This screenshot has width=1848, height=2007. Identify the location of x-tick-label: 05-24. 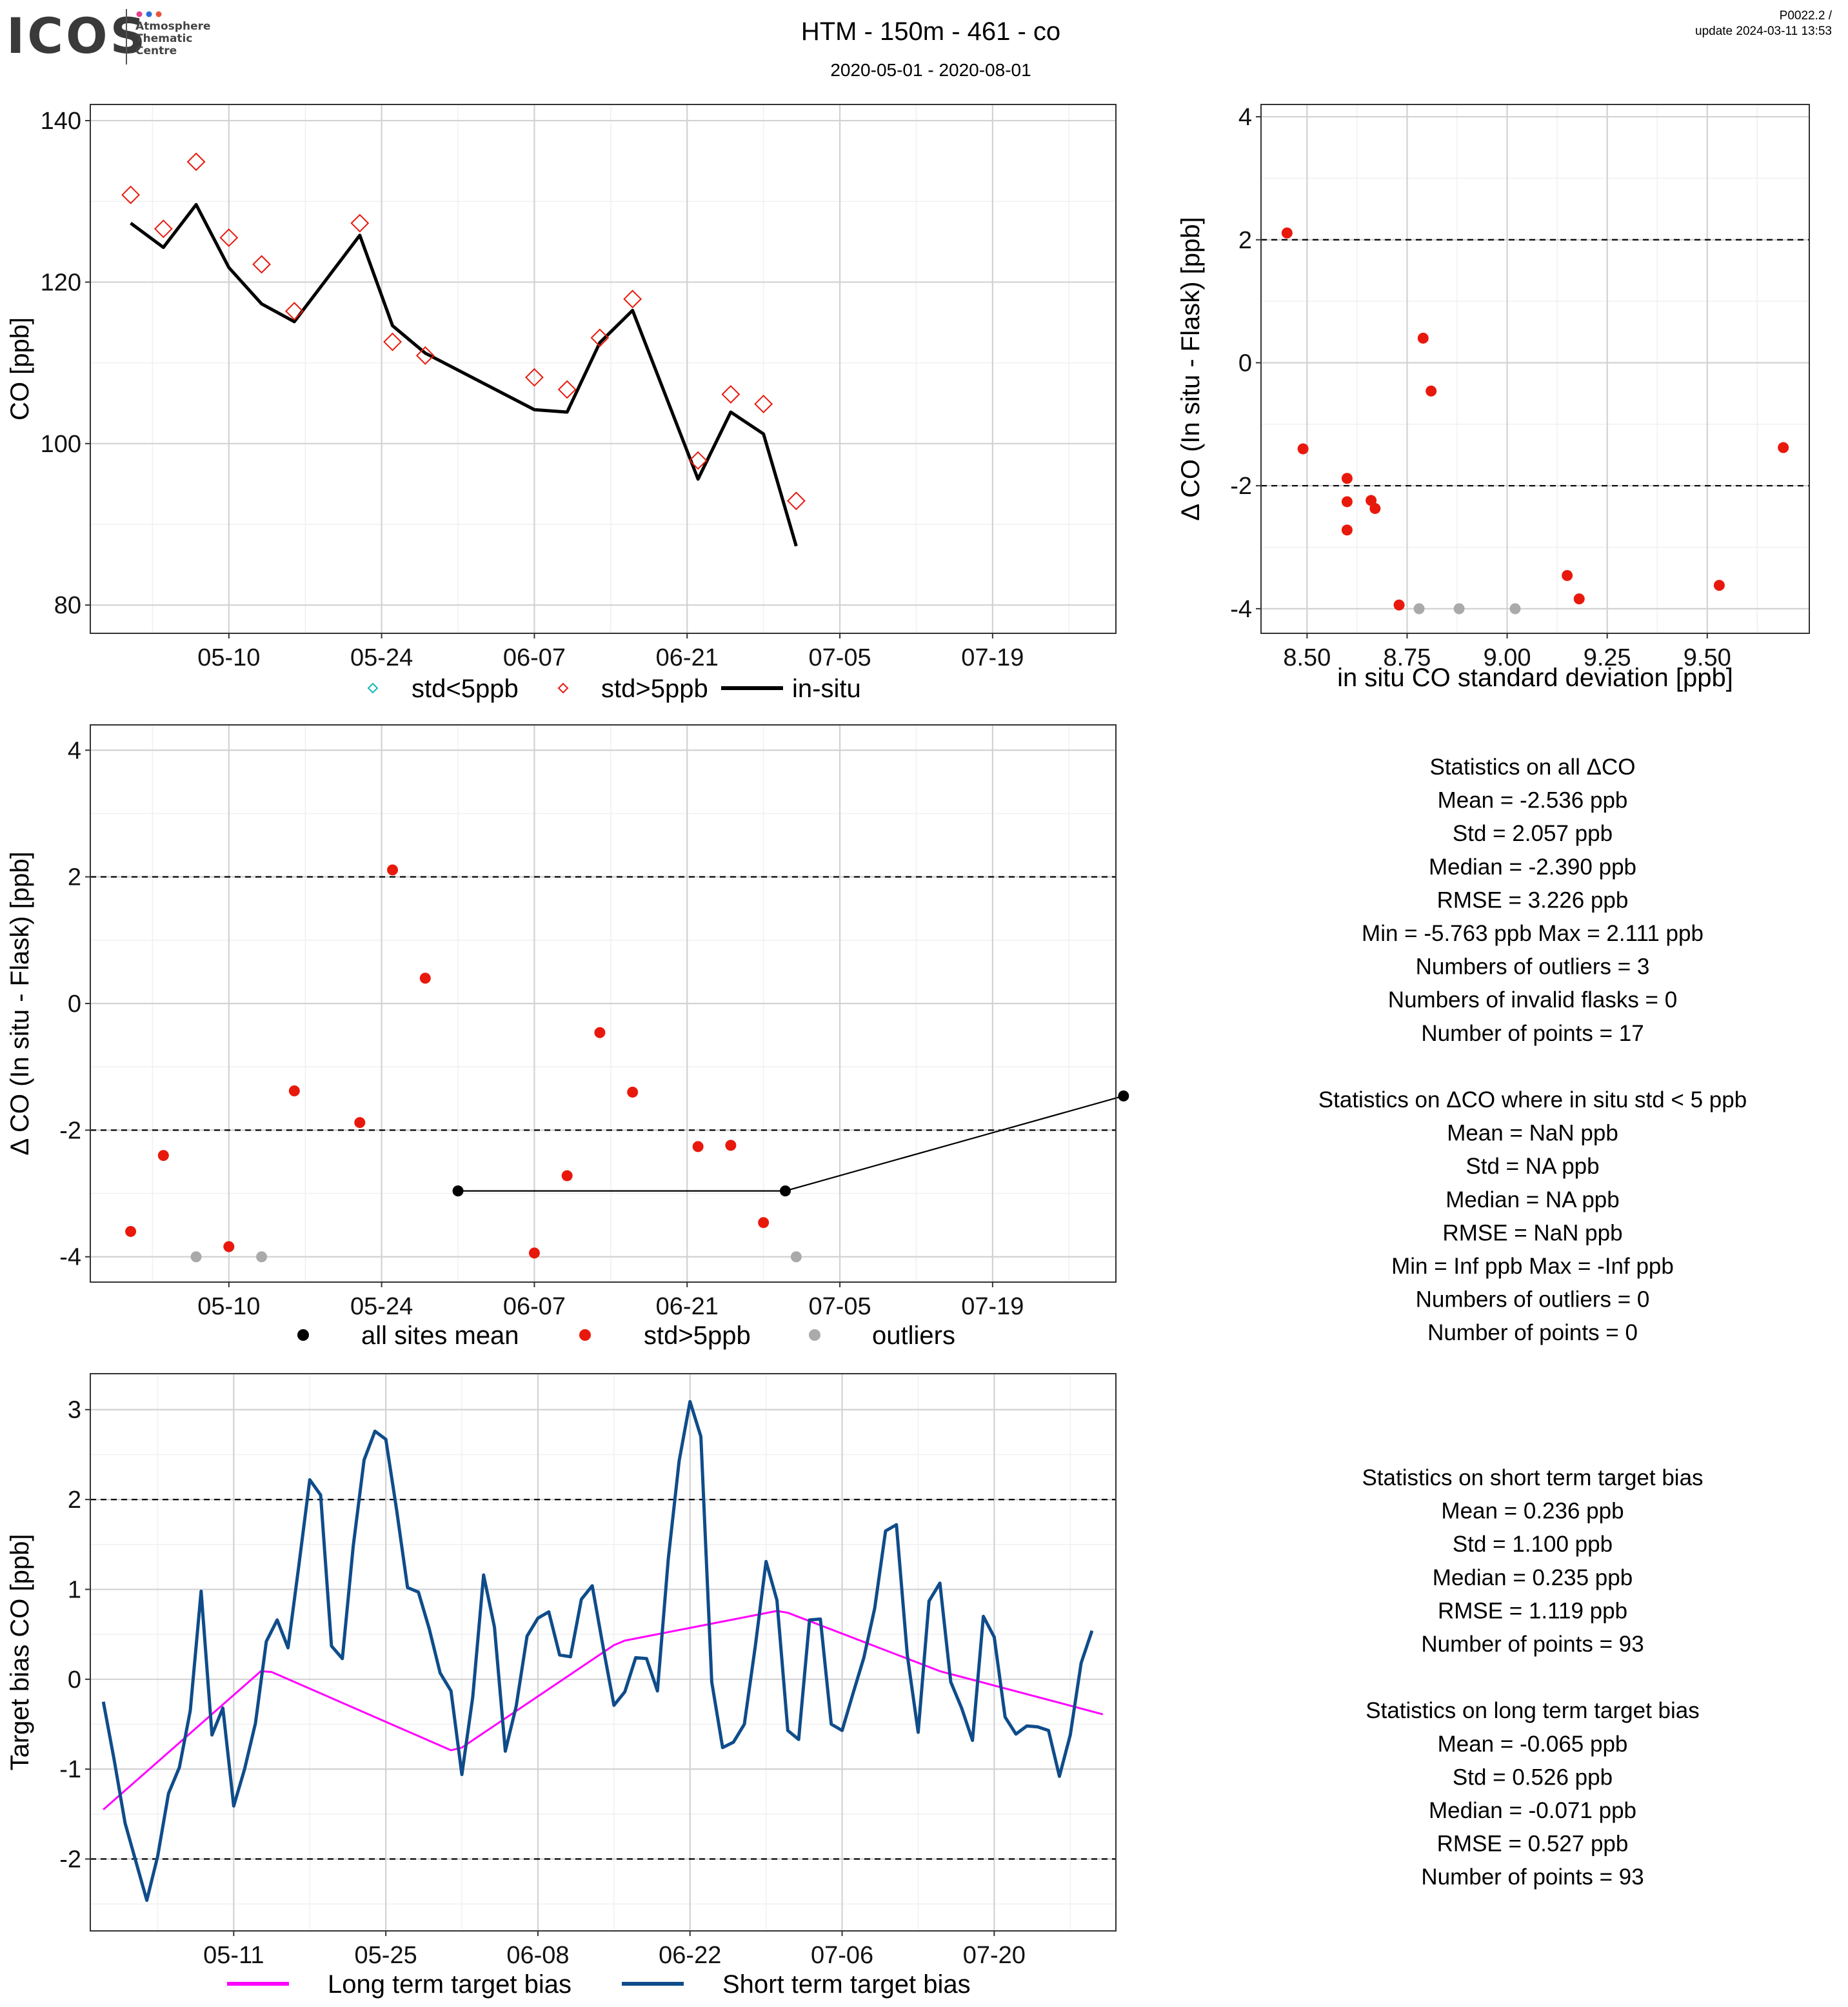
(381, 1306).